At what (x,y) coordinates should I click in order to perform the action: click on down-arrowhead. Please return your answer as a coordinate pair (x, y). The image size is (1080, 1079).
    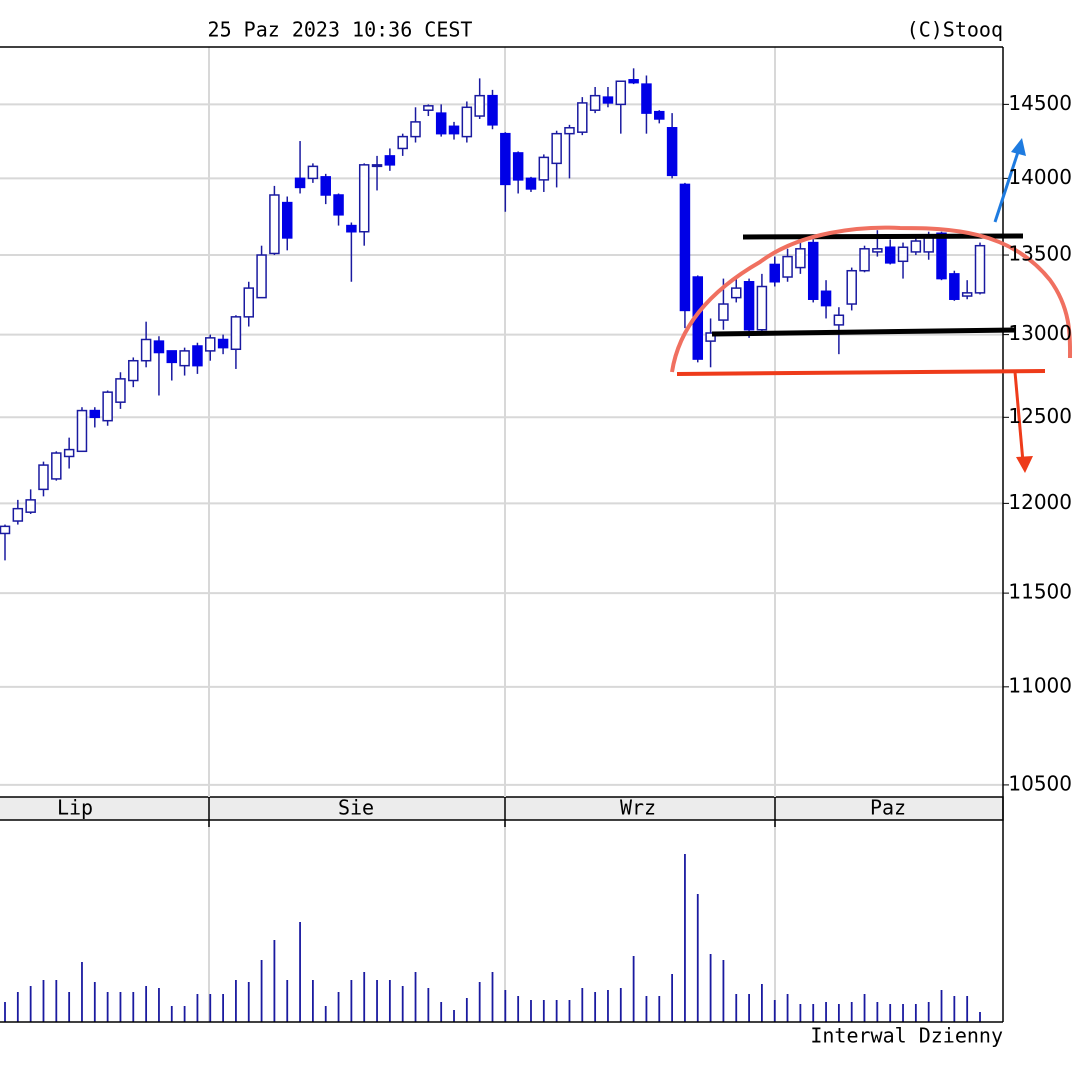
    Looking at the image, I should click on (1024, 464).